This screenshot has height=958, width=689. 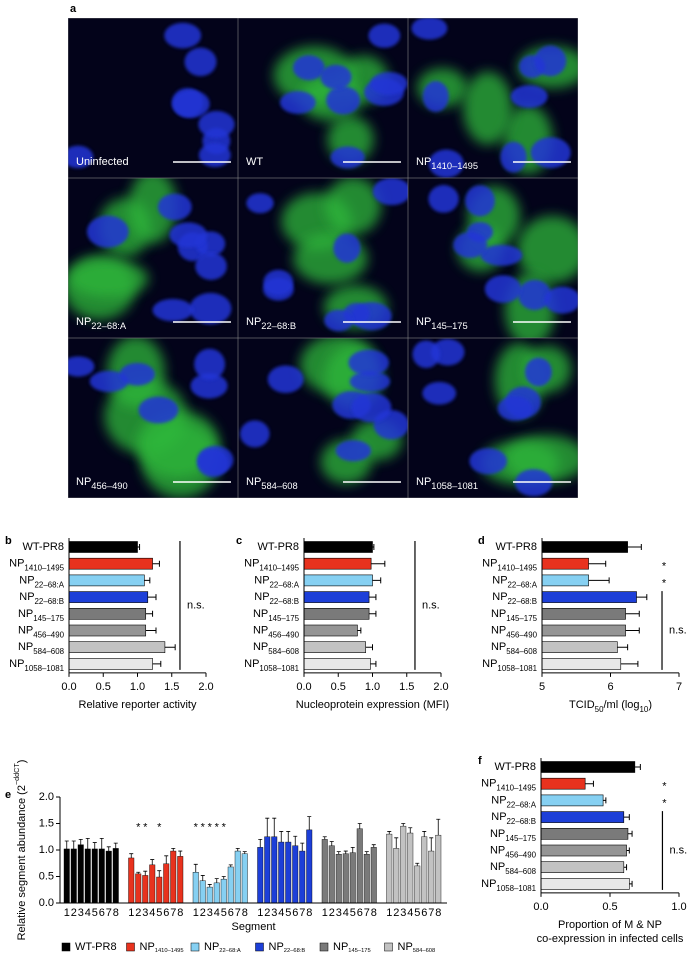 I want to click on text-part: 50, so click(x=599, y=708).